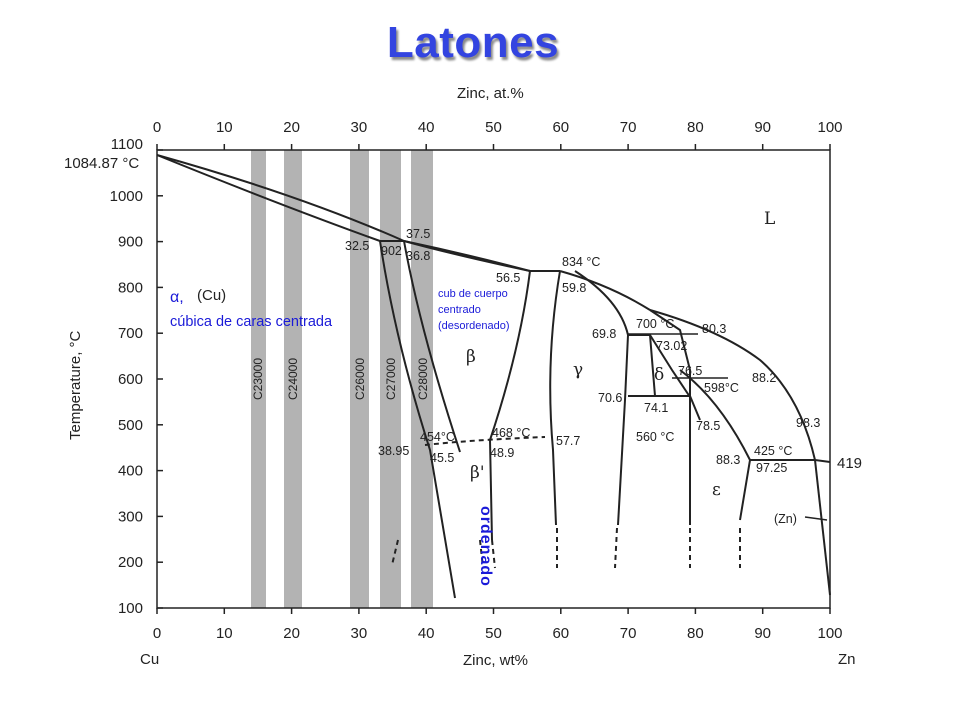 The image size is (960, 720). I want to click on label-834: 834 °C, so click(581, 262).